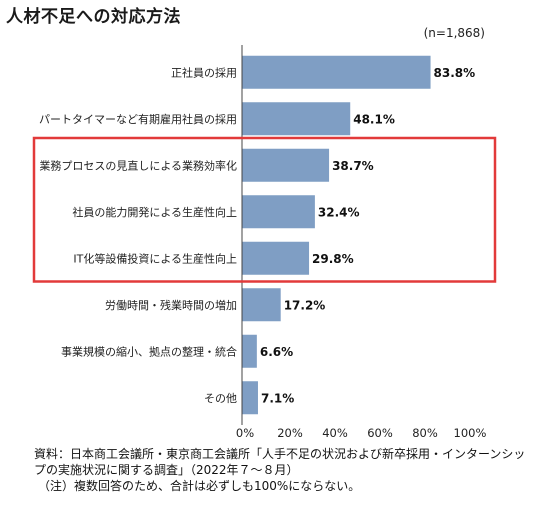 The width and height of the screenshot is (535, 509). What do you see at coordinates (374, 119) in the screenshot?
I see `value-label: 48.1%` at bounding box center [374, 119].